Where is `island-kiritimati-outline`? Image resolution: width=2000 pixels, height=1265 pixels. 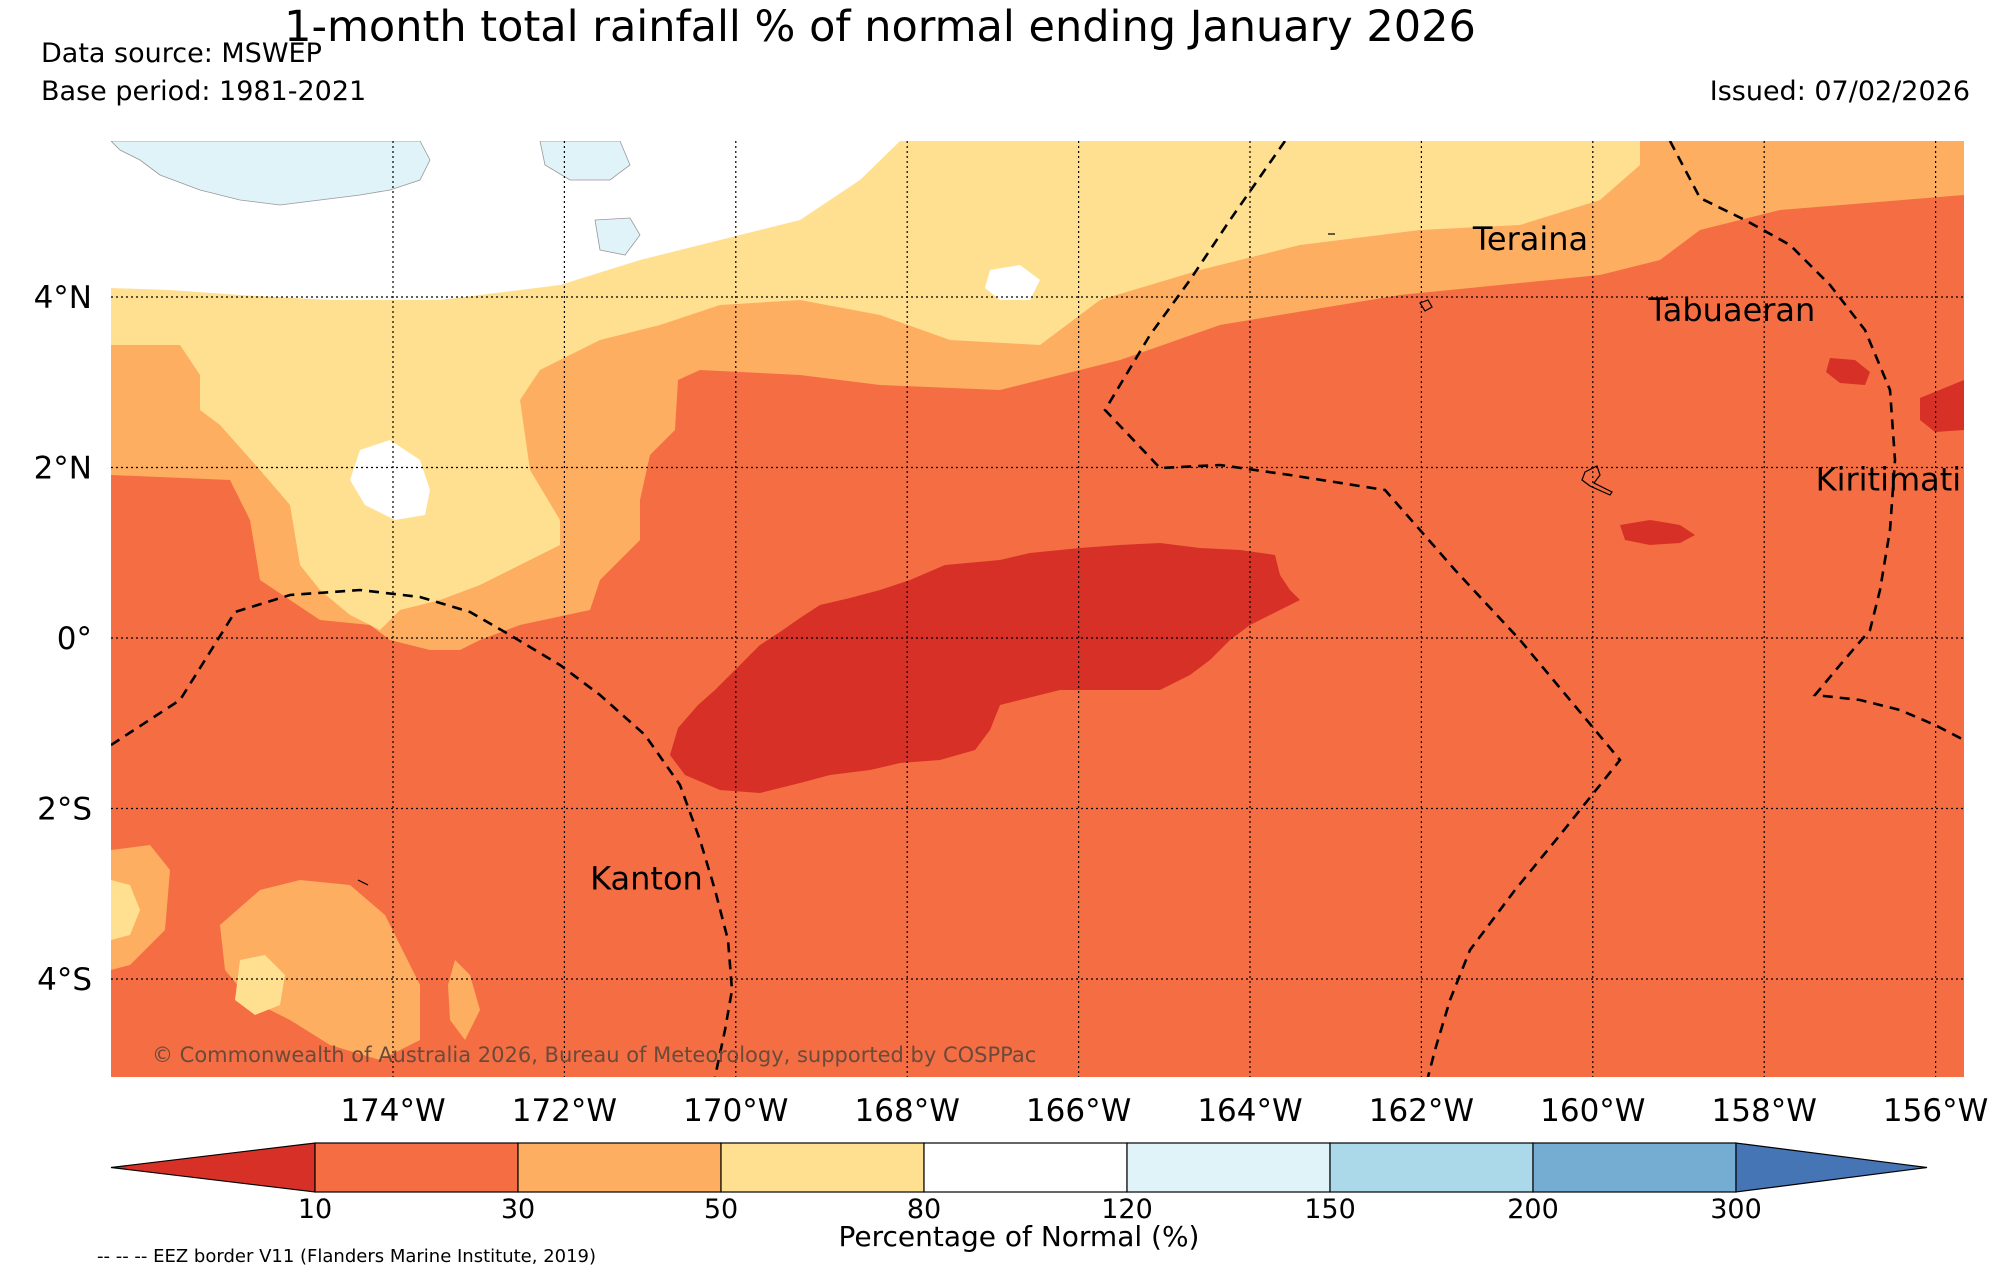 island-kiritimati-outline is located at coordinates (1597, 480).